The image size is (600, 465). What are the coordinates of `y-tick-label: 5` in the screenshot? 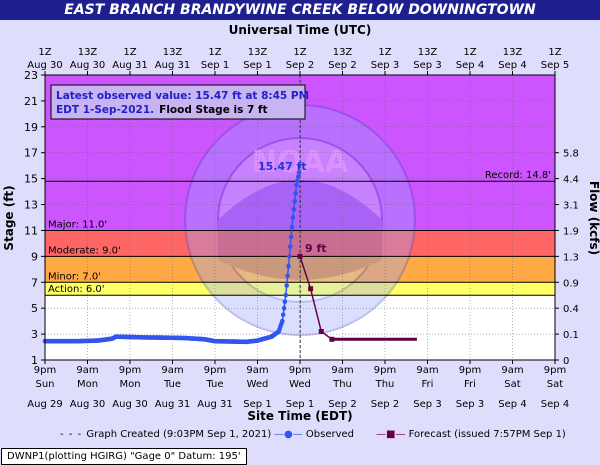 It's located at (34, 308).